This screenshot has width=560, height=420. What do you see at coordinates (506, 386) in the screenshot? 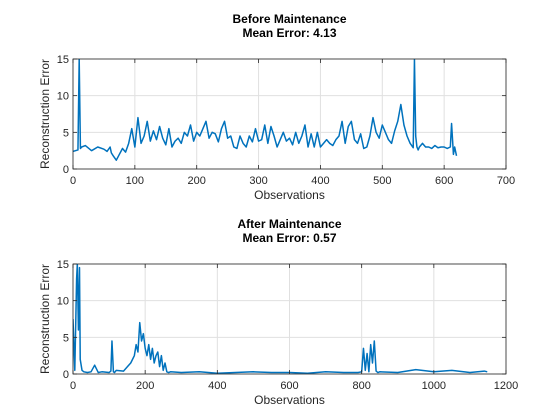
I see `x-tick-label: 1200` at bounding box center [506, 386].